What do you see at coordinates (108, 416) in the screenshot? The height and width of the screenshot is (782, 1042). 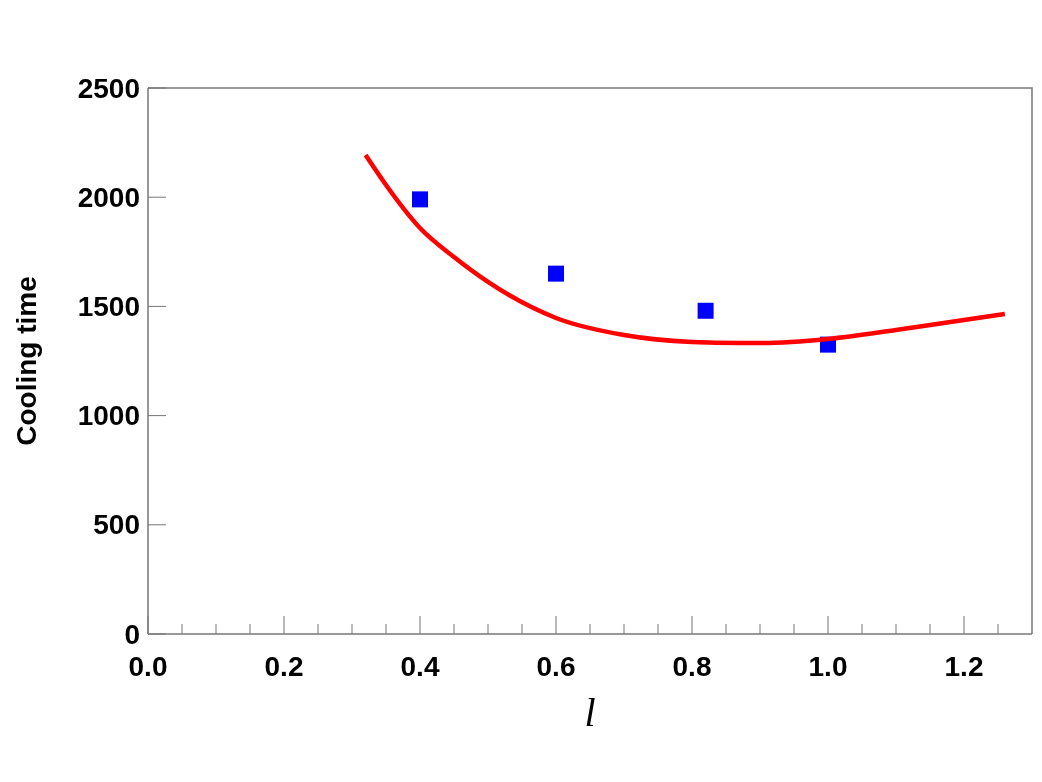 I see `y-tick-label: 1000` at bounding box center [108, 416].